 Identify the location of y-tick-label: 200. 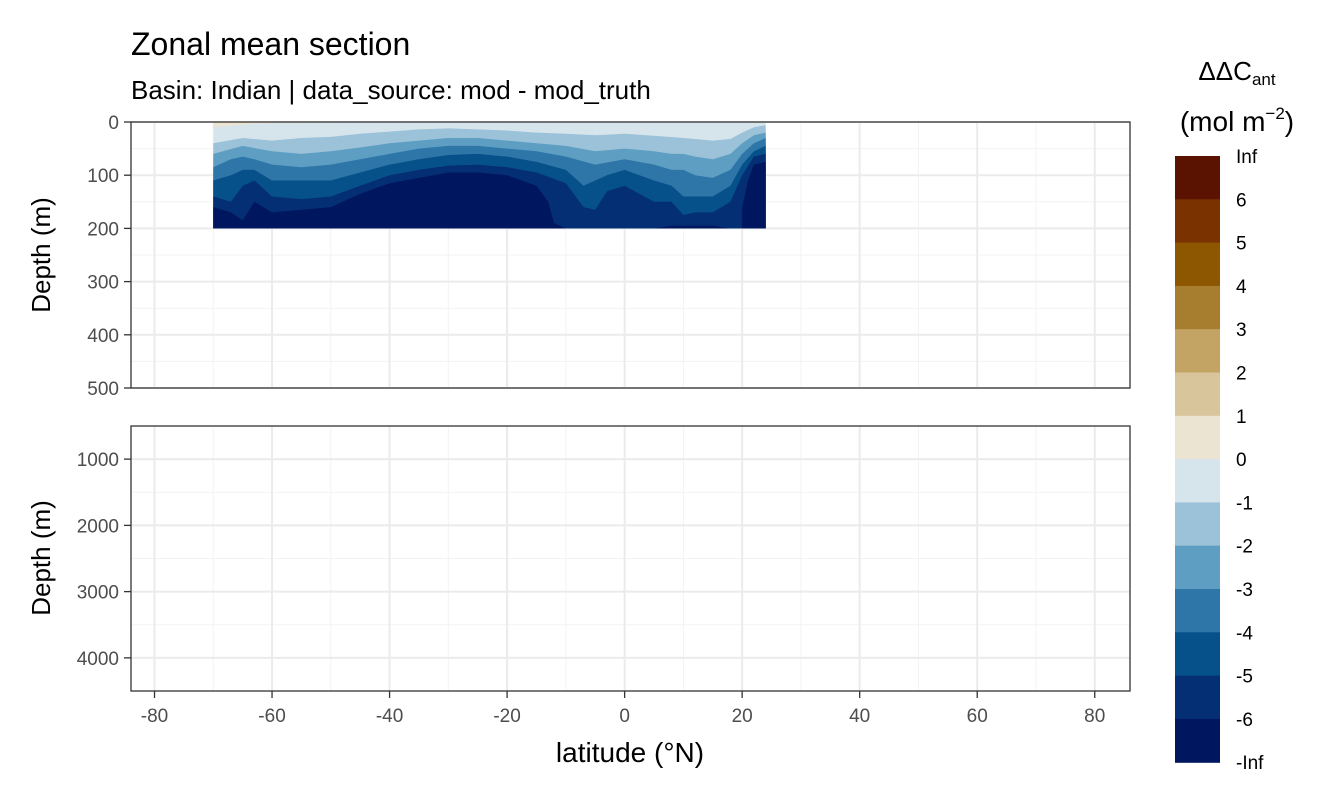
(103, 229).